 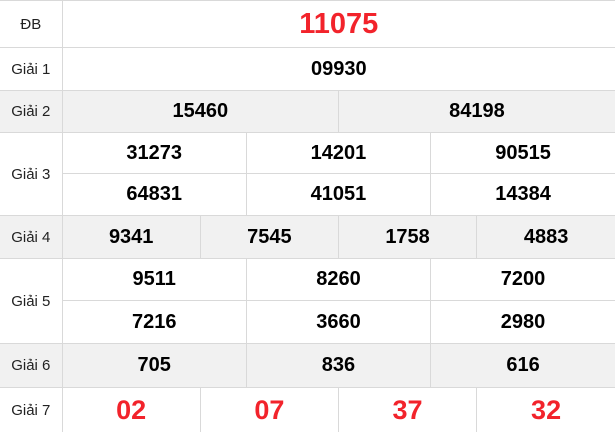 I want to click on prize-label-5: Giải 5, so click(x=31, y=301).